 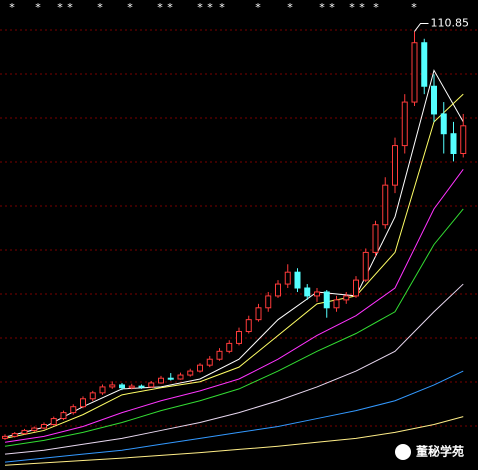 I want to click on ma-line, so click(x=234, y=441).